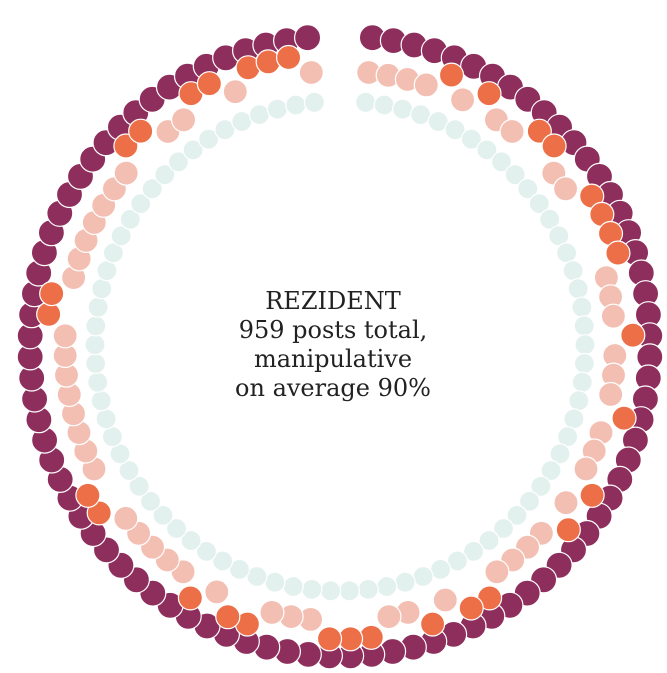  Describe the element at coordinates (333, 301) in the screenshot. I see `channel-name: REZIDENT` at that location.